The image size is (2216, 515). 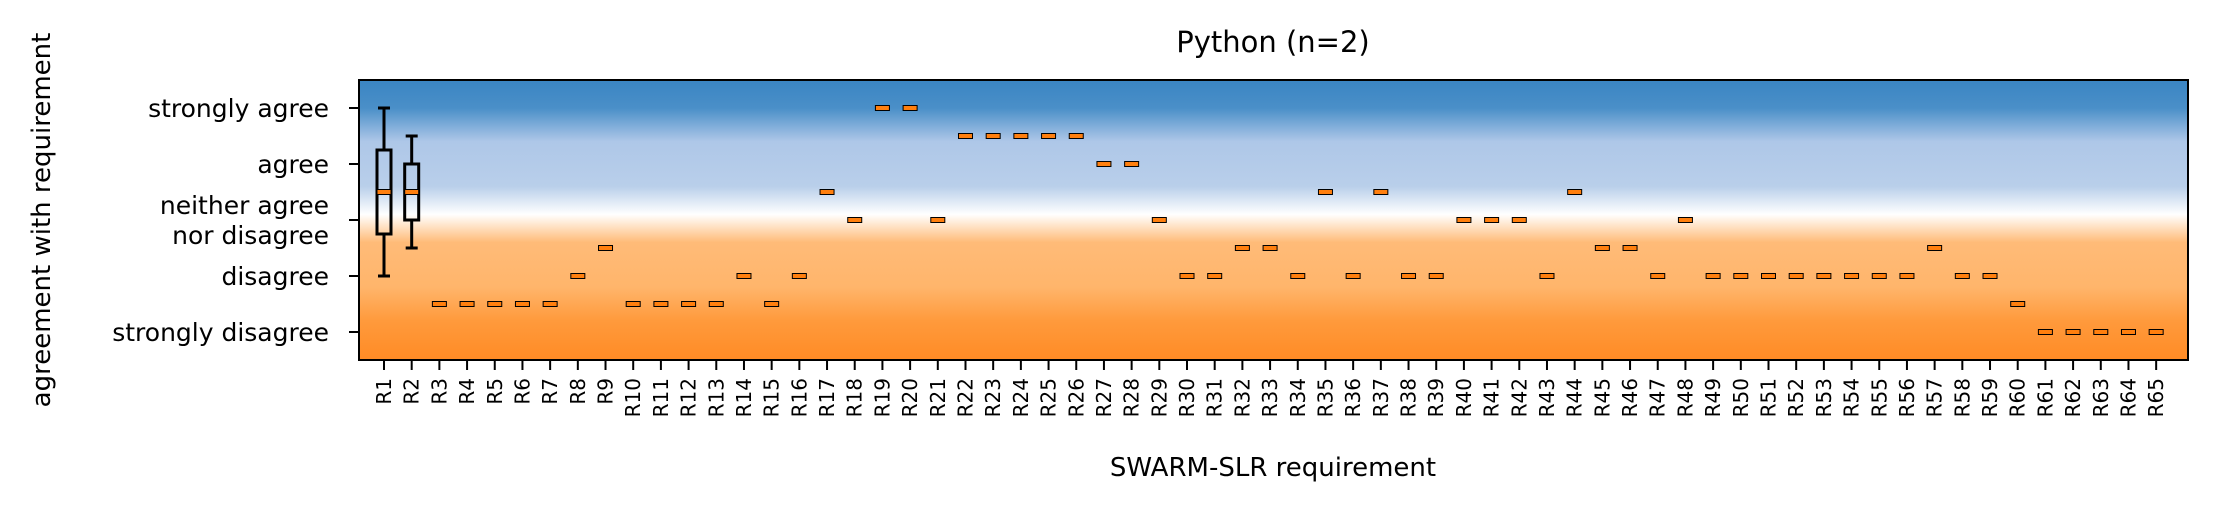 What do you see at coordinates (1630, 397) in the screenshot?
I see `x-tick-label-R46: R46` at bounding box center [1630, 397].